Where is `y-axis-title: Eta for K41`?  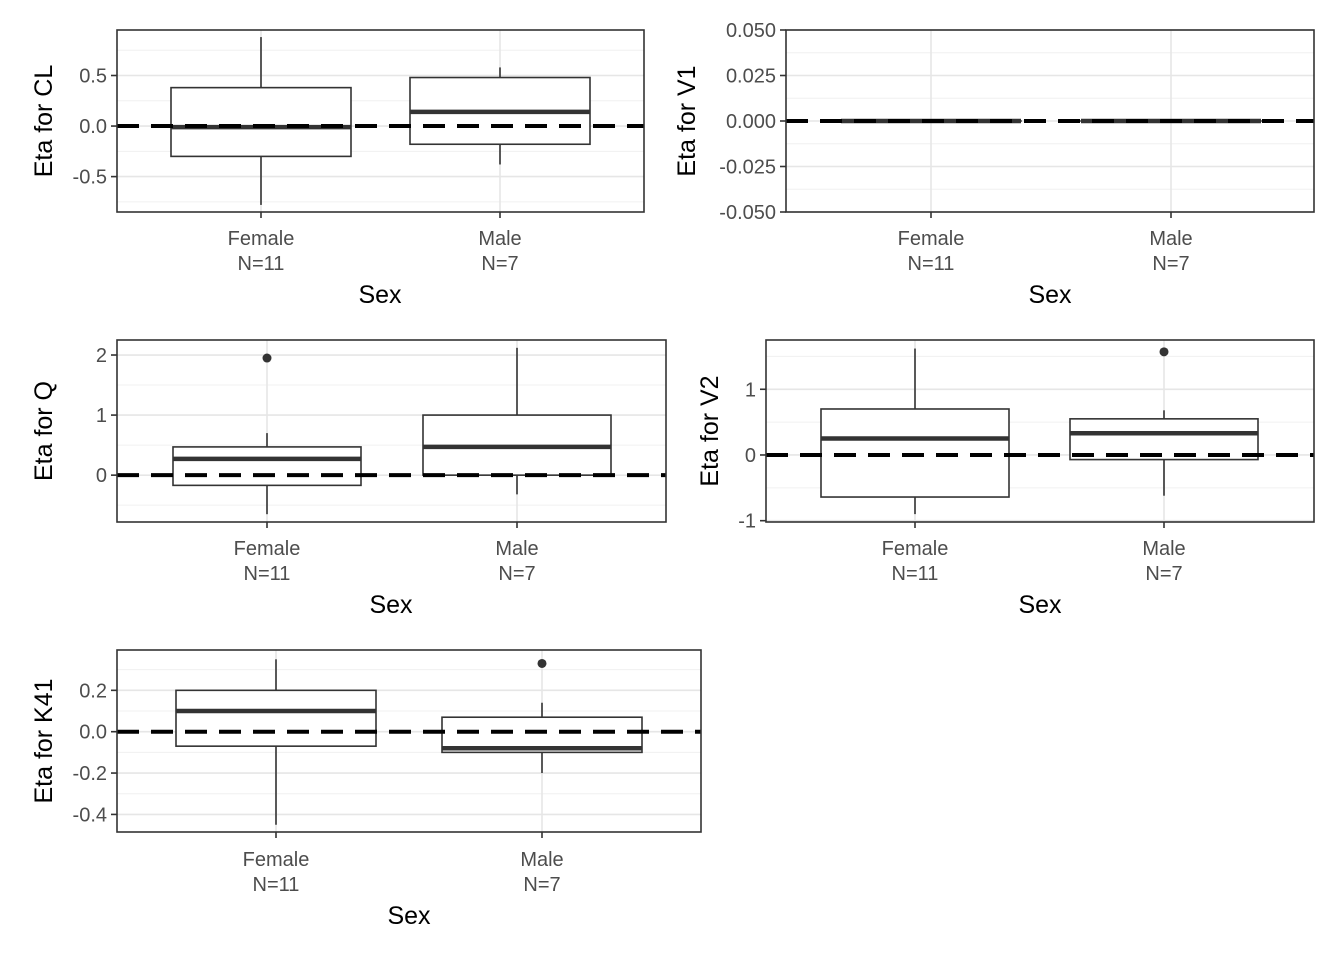 y-axis-title: Eta for K41 is located at coordinates (44, 740).